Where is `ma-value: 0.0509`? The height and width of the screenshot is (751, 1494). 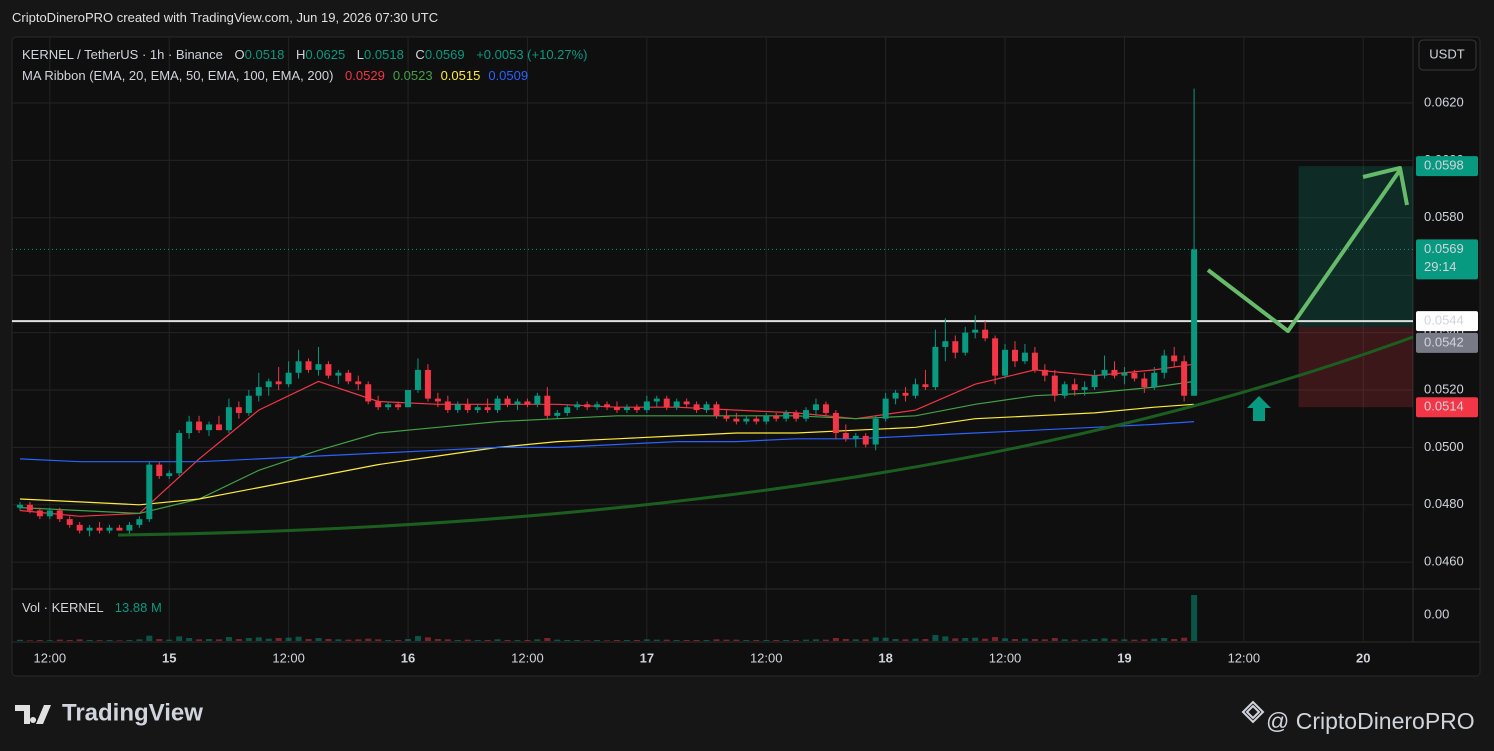 ma-value: 0.0509 is located at coordinates (508, 75).